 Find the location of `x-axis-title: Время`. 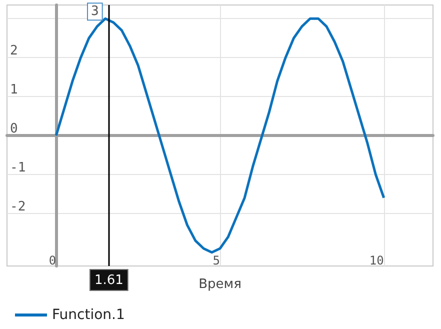

x-axis-title: Время is located at coordinates (220, 284).